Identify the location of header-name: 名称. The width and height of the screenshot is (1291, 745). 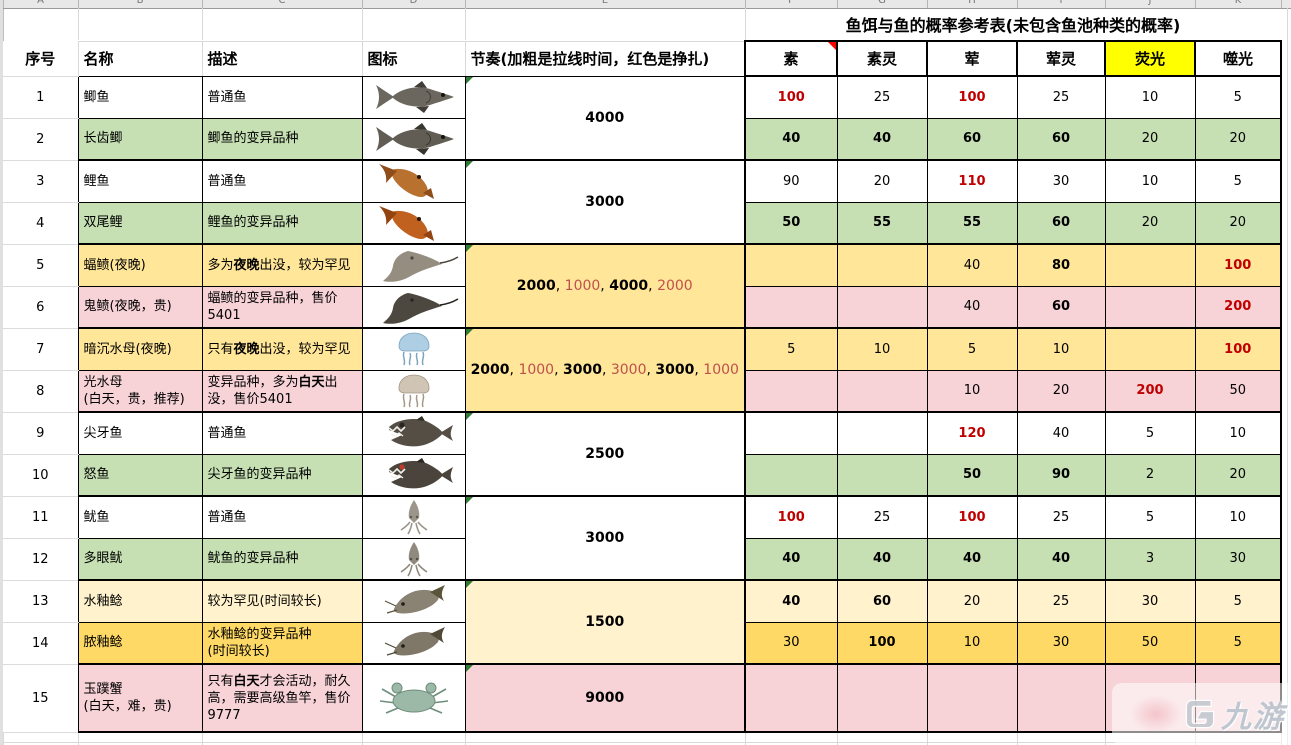
(140, 58).